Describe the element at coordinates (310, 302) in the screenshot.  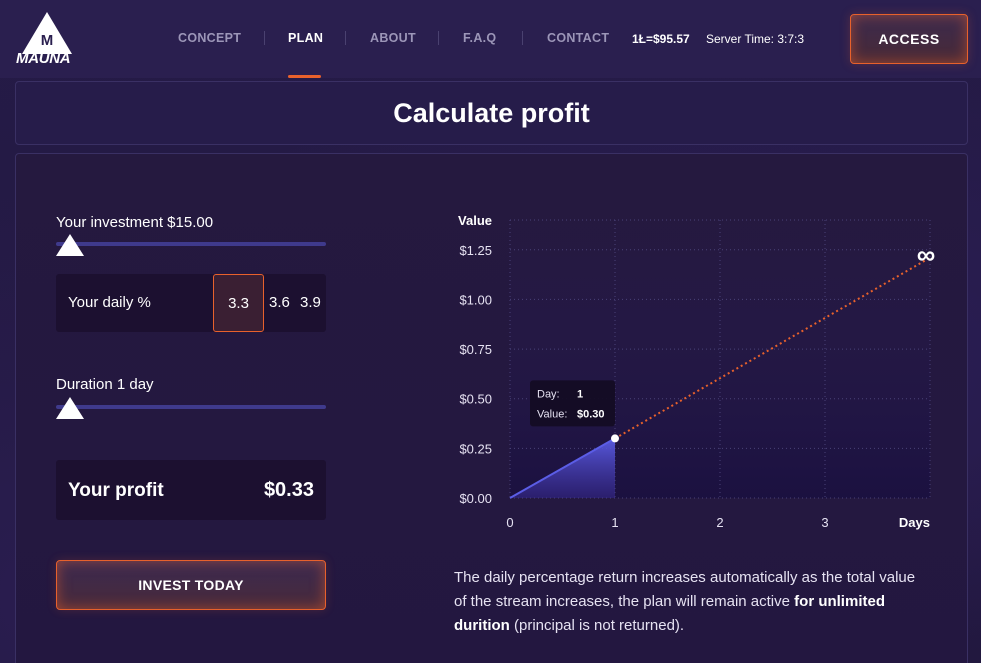
I see `daily-option-3-9: 3.9` at that location.